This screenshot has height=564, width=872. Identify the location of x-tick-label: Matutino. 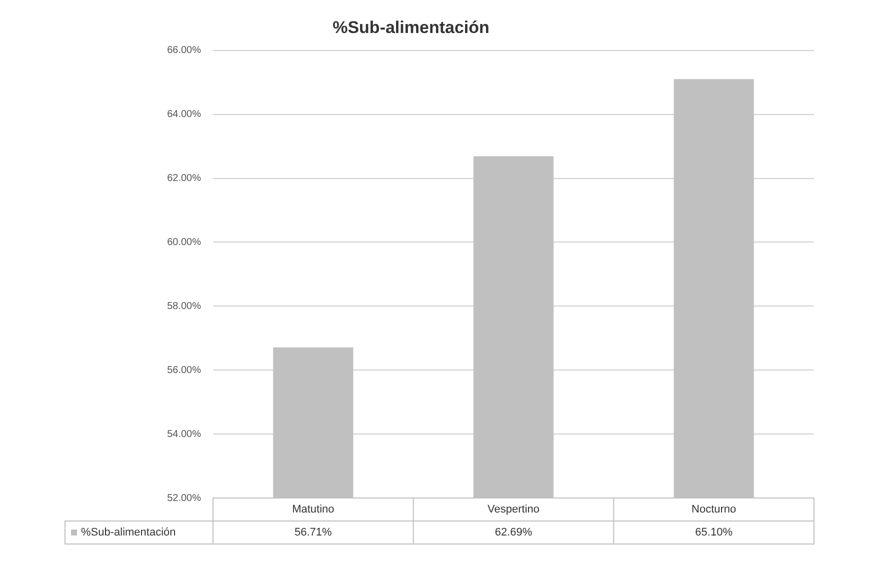
(313, 510).